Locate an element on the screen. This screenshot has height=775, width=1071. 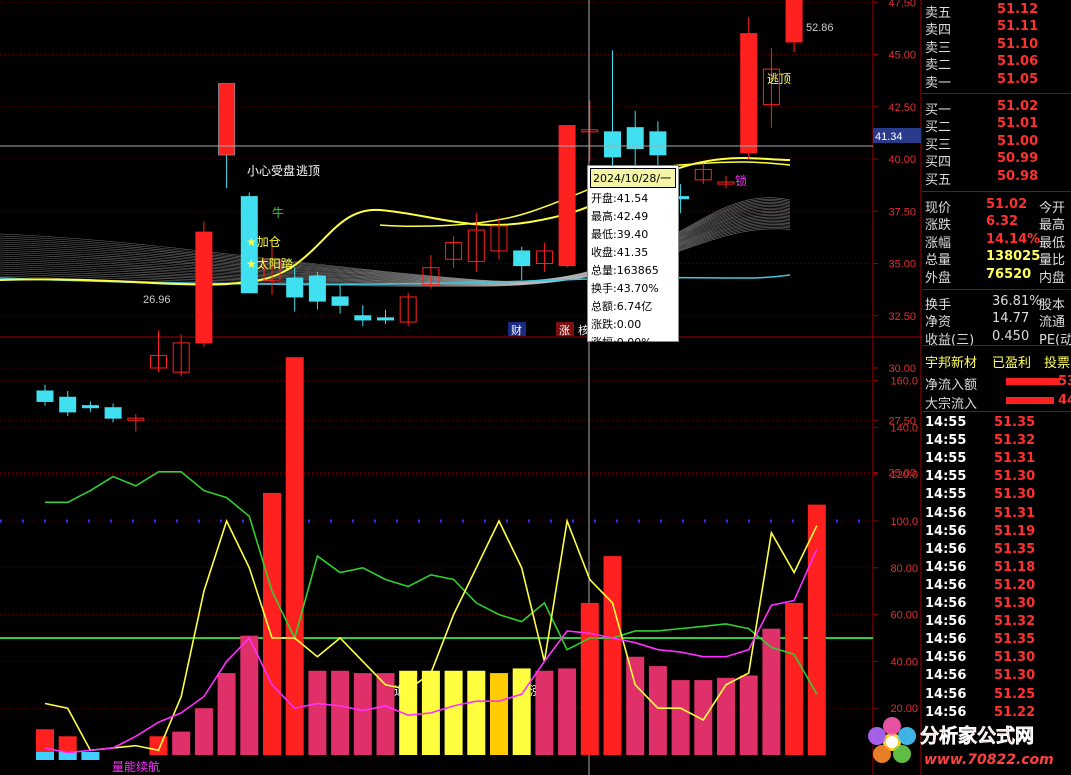
ask-row: 卖四 51.11 is located at coordinates (996, 28).